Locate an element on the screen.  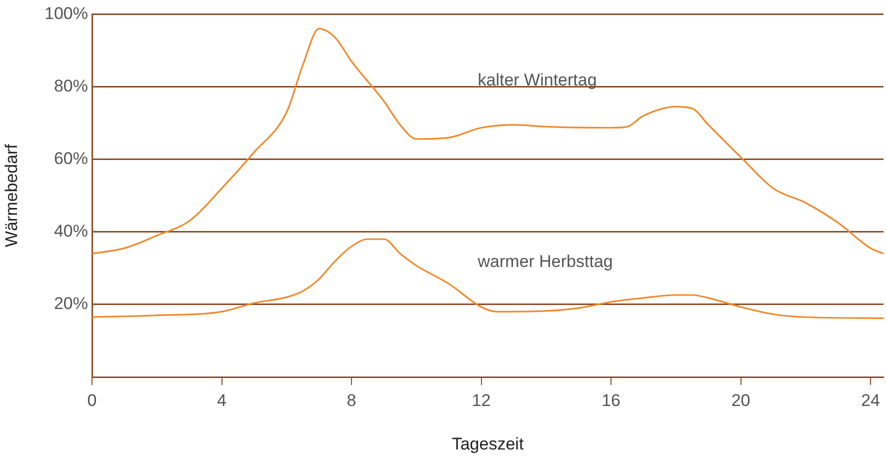
y-tick-label: 100% is located at coordinates (66, 13).